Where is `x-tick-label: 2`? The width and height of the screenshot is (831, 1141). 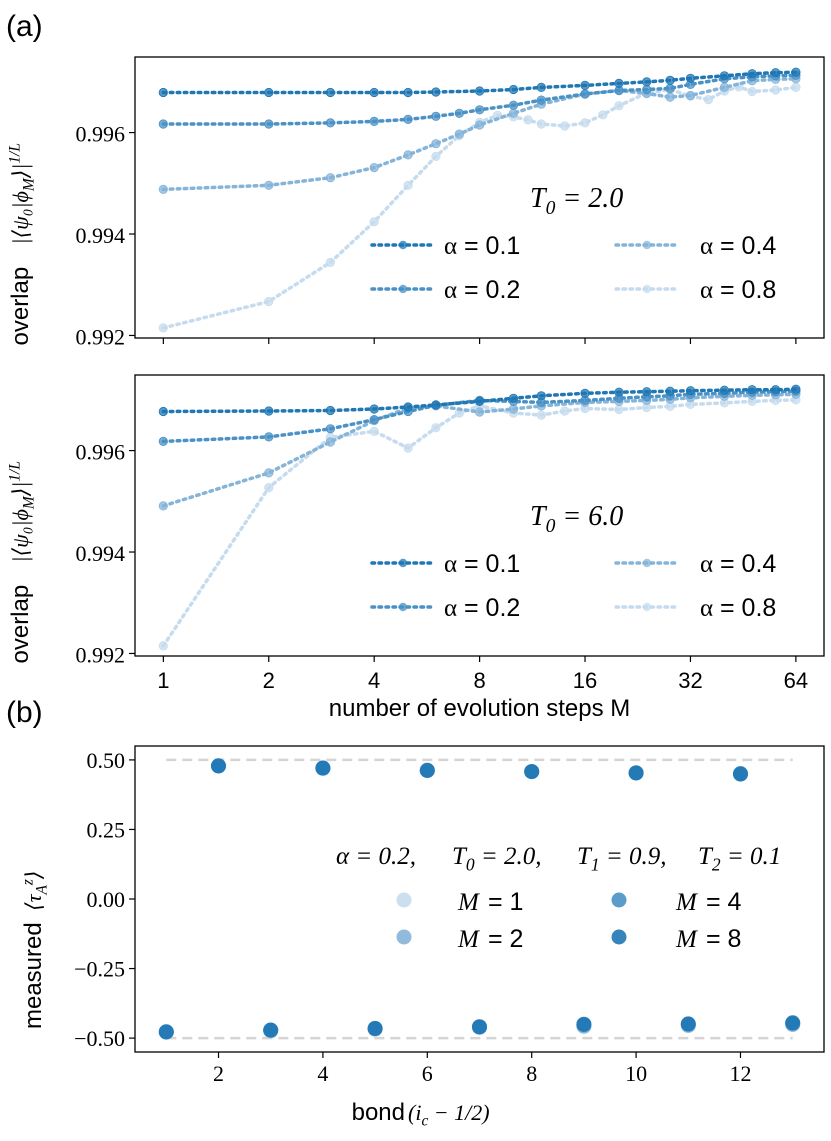
x-tick-label: 2 is located at coordinates (218, 1073).